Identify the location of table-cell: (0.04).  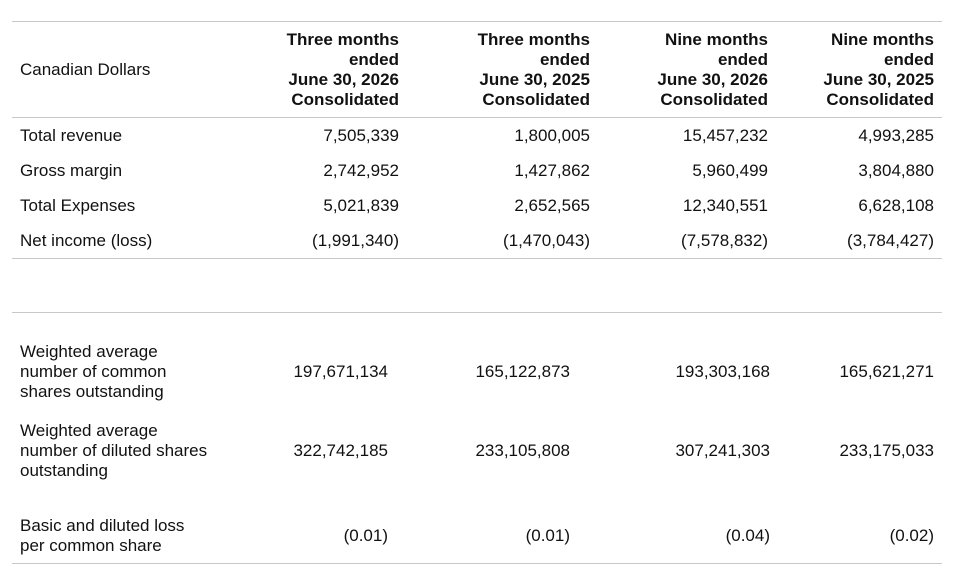
(747, 535).